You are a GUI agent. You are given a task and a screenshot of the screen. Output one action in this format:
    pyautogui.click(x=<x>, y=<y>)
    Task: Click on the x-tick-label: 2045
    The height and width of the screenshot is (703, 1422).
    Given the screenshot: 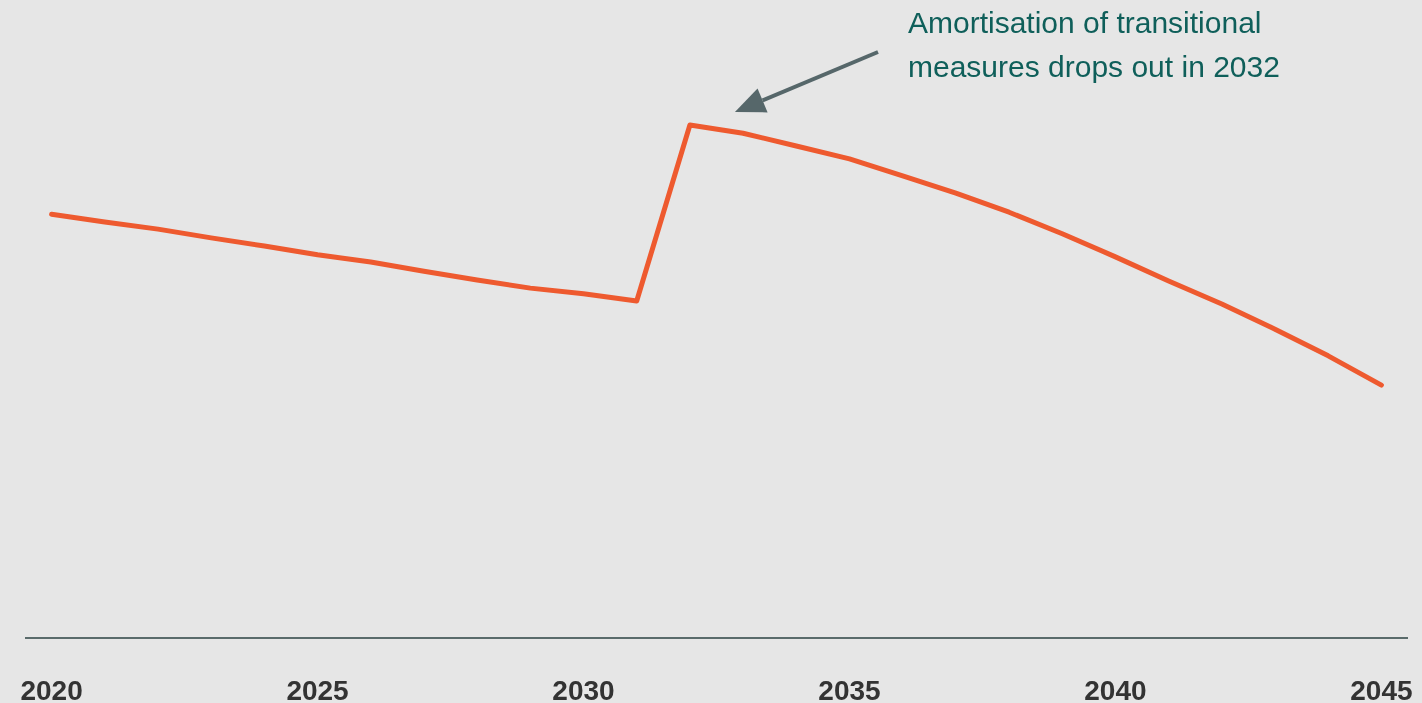 What is the action you would take?
    pyautogui.click(x=1381, y=689)
    